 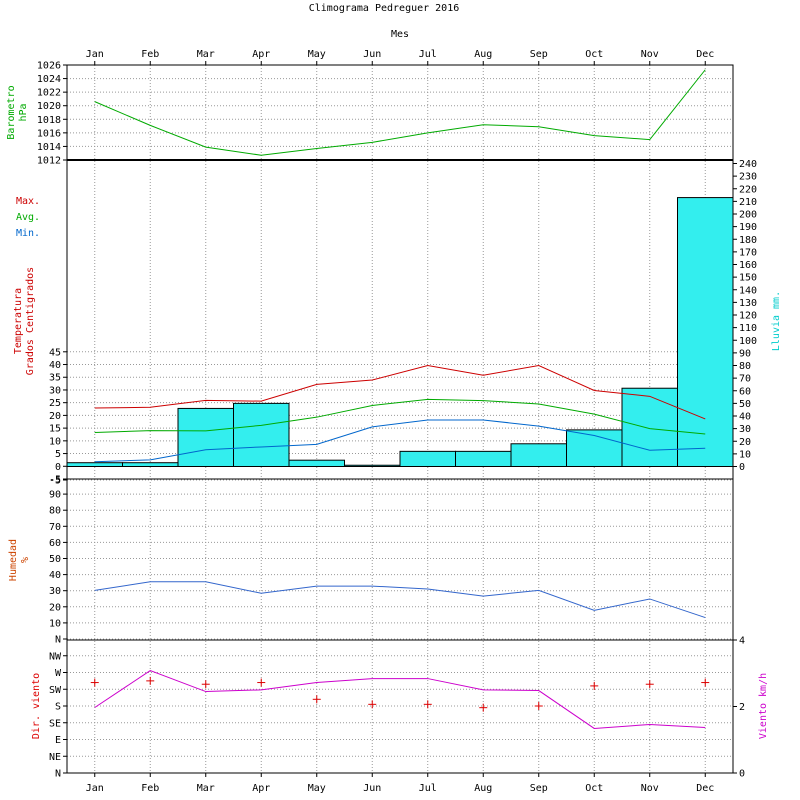 I want to click on temp-avg-line, so click(x=400, y=416).